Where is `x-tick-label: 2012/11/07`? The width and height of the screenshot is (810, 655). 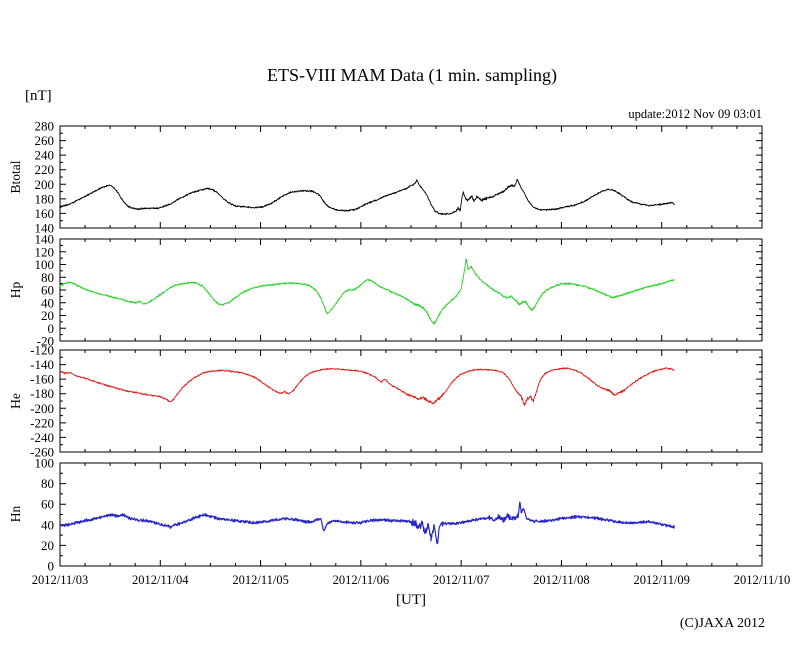 x-tick-label: 2012/11/07 is located at coordinates (461, 580).